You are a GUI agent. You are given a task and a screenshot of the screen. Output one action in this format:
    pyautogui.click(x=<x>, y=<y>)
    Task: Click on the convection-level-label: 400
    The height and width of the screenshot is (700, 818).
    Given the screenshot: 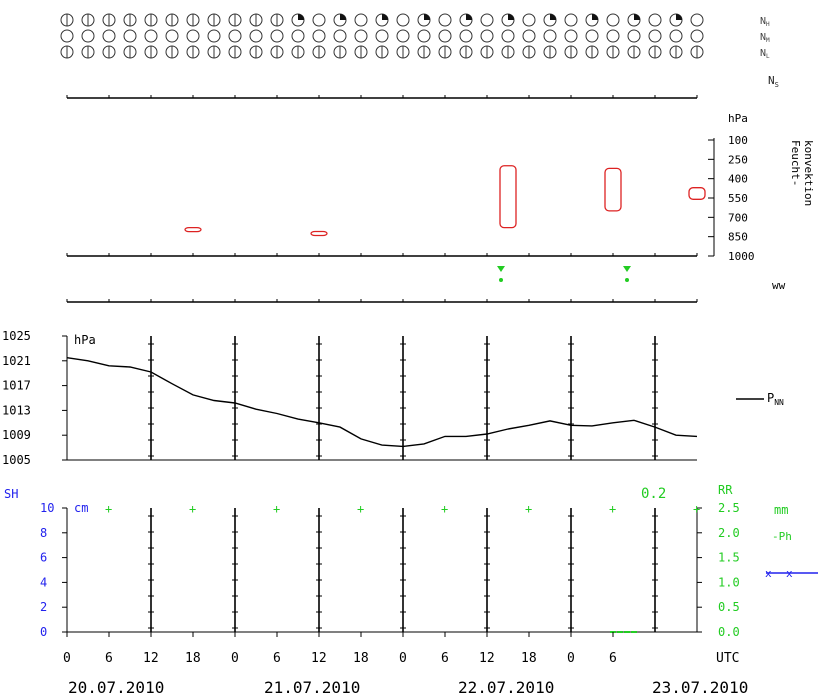 What is the action you would take?
    pyautogui.click(x=738, y=179)
    